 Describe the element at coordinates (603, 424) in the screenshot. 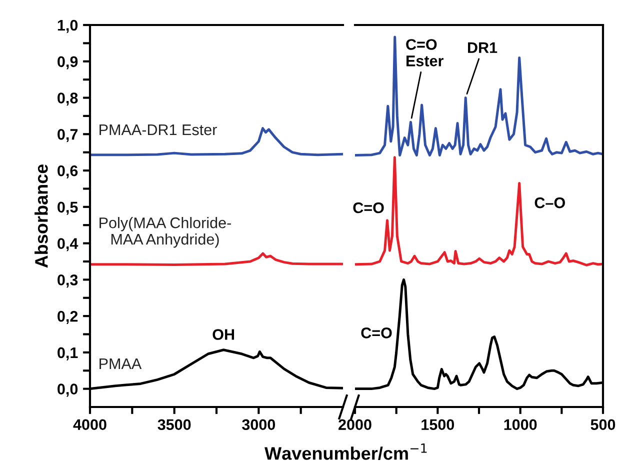

I see `x-tick-label: 500` at that location.